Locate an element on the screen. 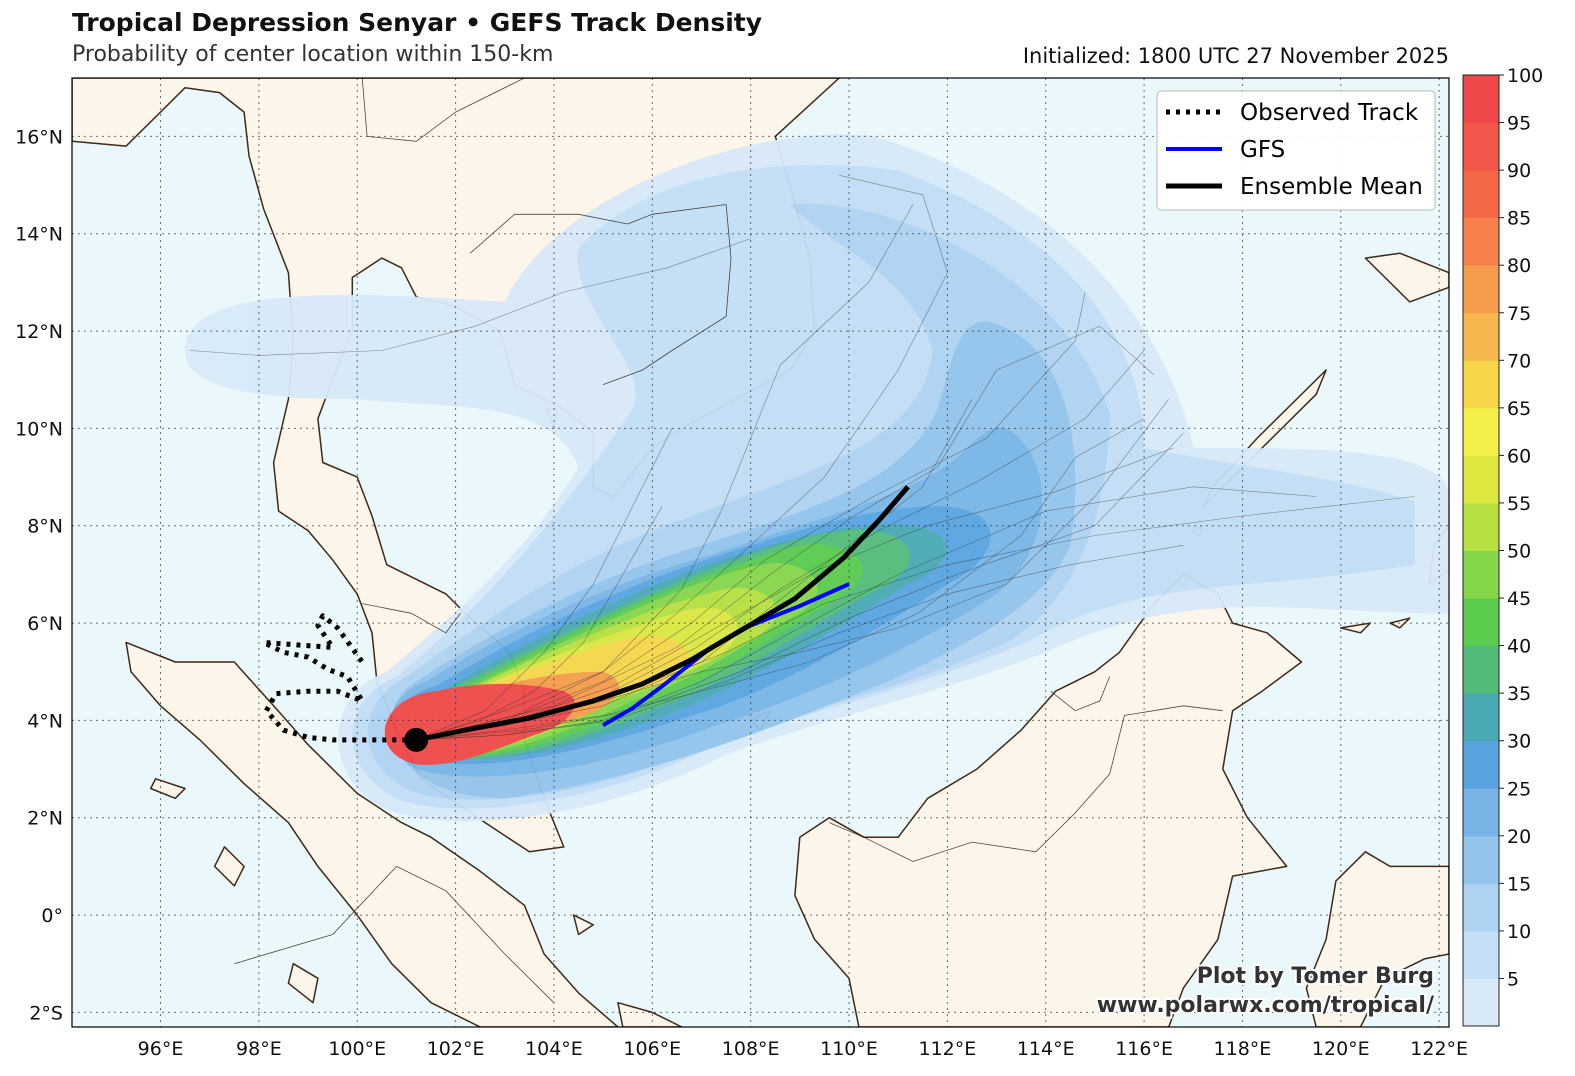 The height and width of the screenshot is (1076, 1575). ensemble-mean-track is located at coordinates (662, 614).